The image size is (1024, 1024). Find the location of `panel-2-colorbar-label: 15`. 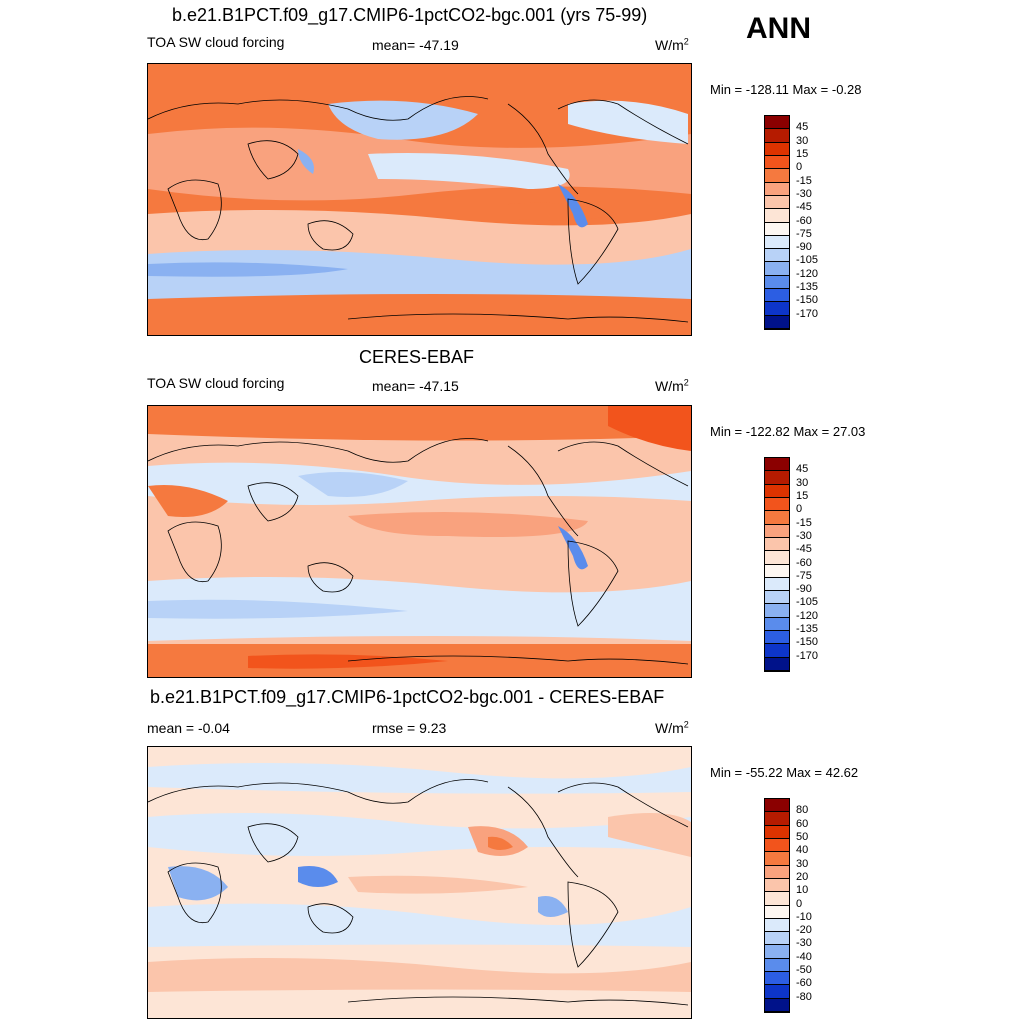

panel-2-colorbar-label: 15 is located at coordinates (802, 495).